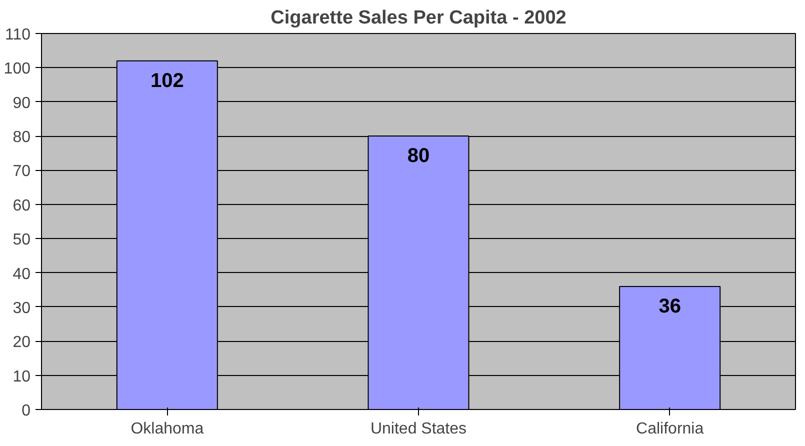 Image resolution: width=805 pixels, height=446 pixels. Describe the element at coordinates (21, 137) in the screenshot. I see `y-tick-label: 80` at that location.